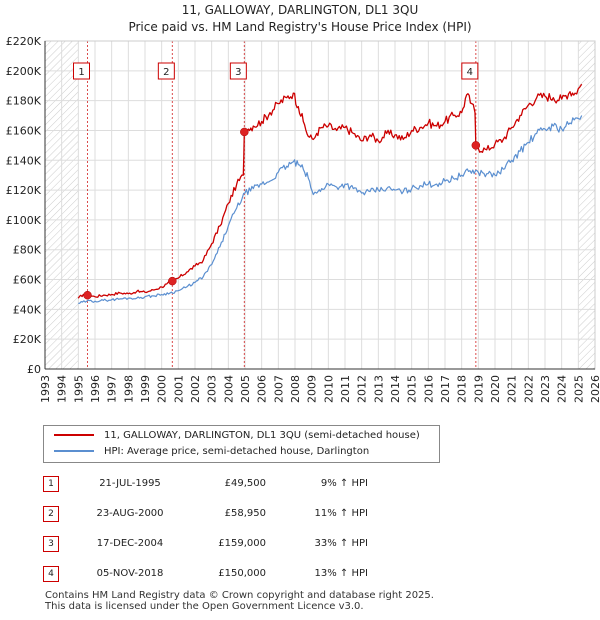  I want to click on sale-date: 21-JUL-1995, so click(130, 483).